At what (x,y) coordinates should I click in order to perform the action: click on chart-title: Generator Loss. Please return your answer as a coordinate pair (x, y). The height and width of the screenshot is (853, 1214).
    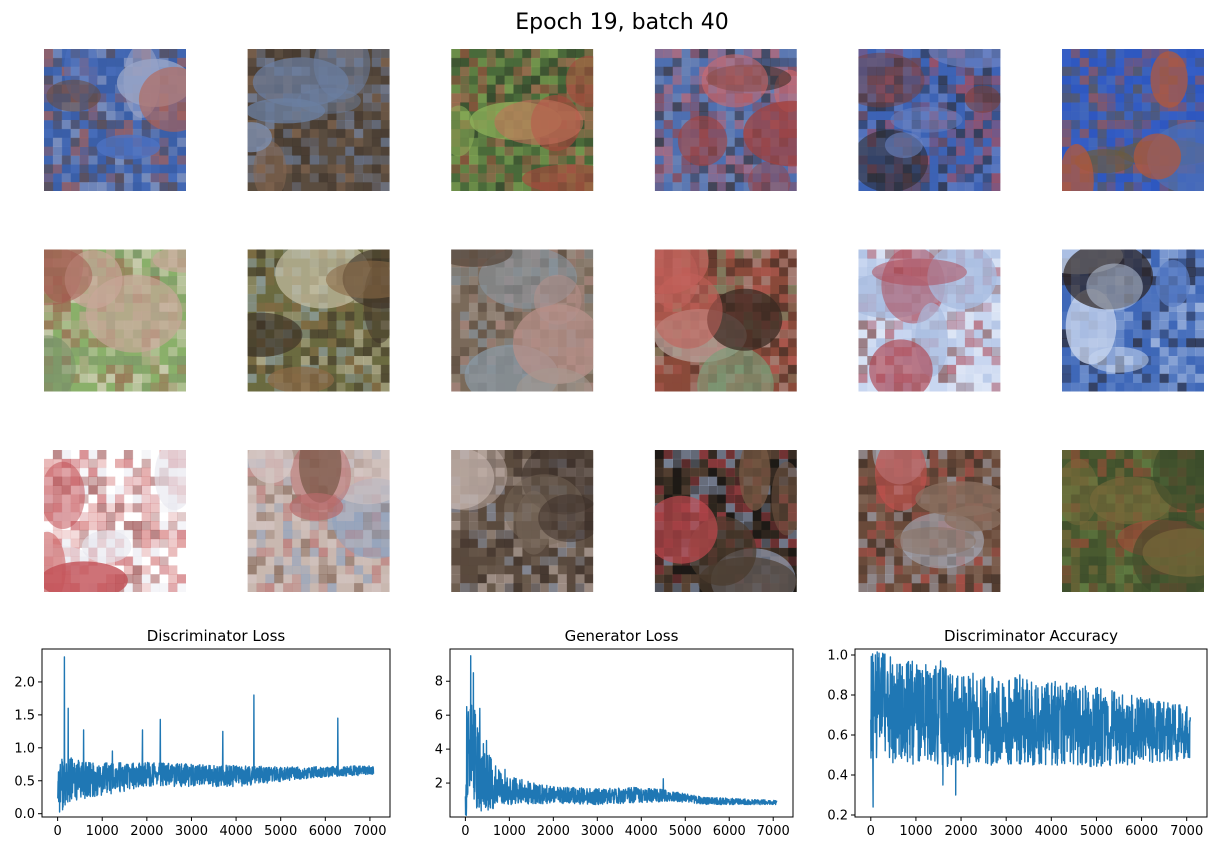
    Looking at the image, I should click on (622, 636).